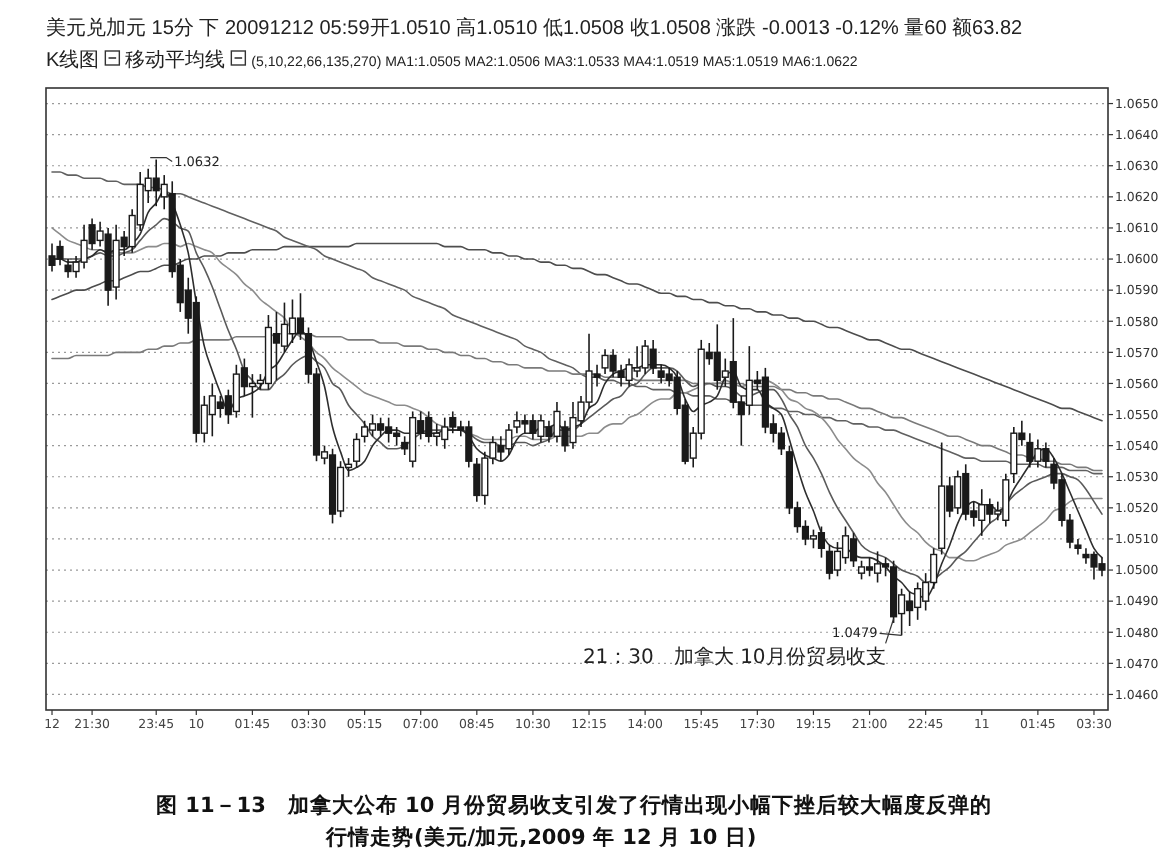 This screenshot has width=1176, height=852. I want to click on text: 图 11－13 加拿大公布 10 月份贸易收支引发了行情出现小幅下挫后较大幅度反弹的行情走势(美元/加元,2009 年 12 月 10 日), so click(574, 821).